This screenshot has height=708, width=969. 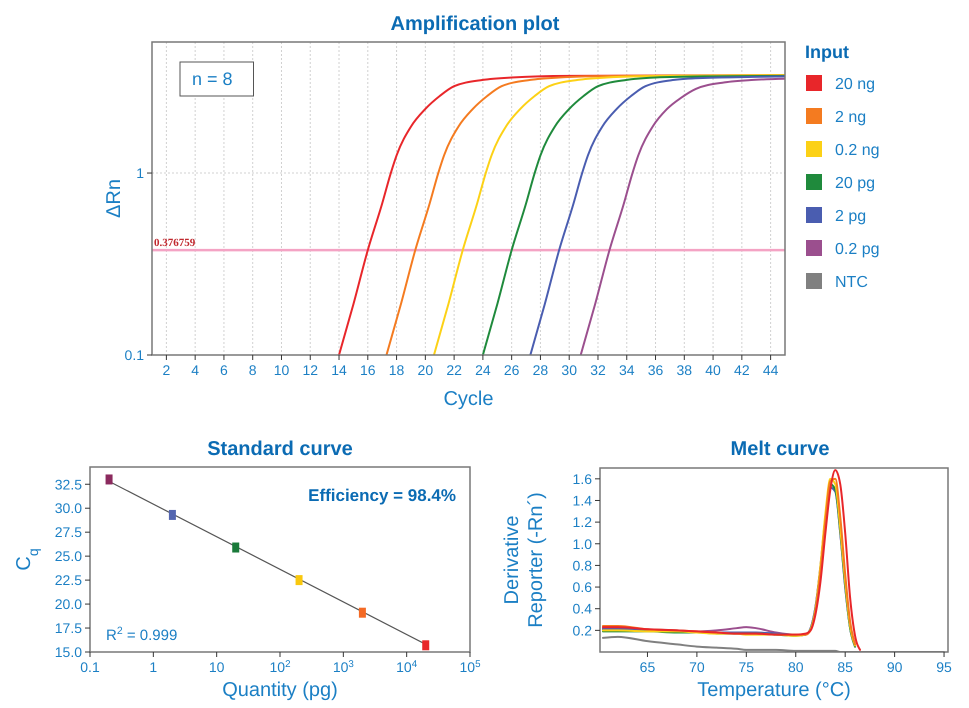 I want to click on x-tick-label: 30, so click(x=569, y=370).